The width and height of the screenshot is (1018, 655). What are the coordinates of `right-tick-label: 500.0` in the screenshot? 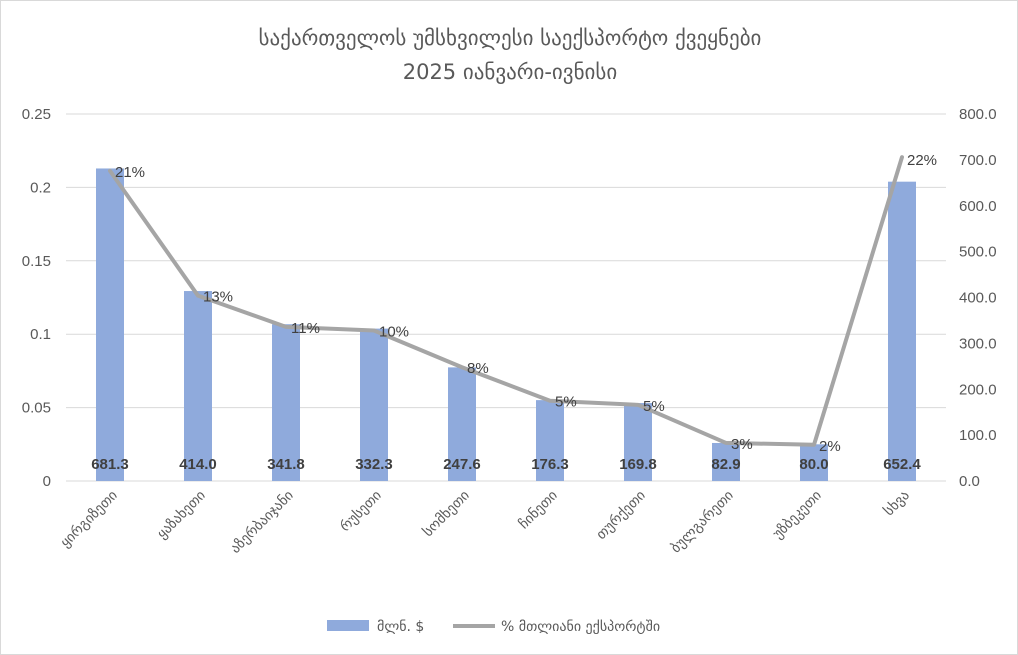 It's located at (978, 252).